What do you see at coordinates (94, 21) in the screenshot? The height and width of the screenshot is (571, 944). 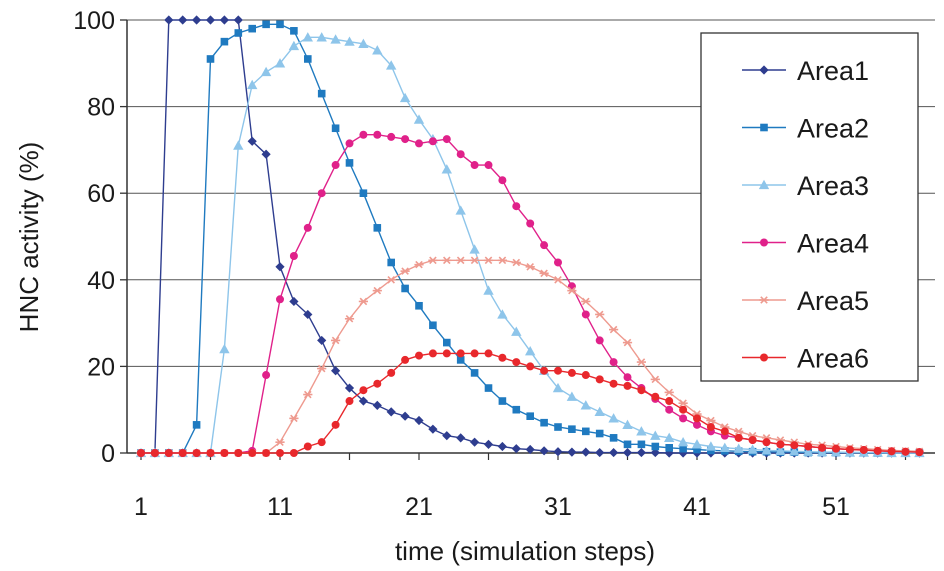 I see `y-tick-label: 100` at bounding box center [94, 21].